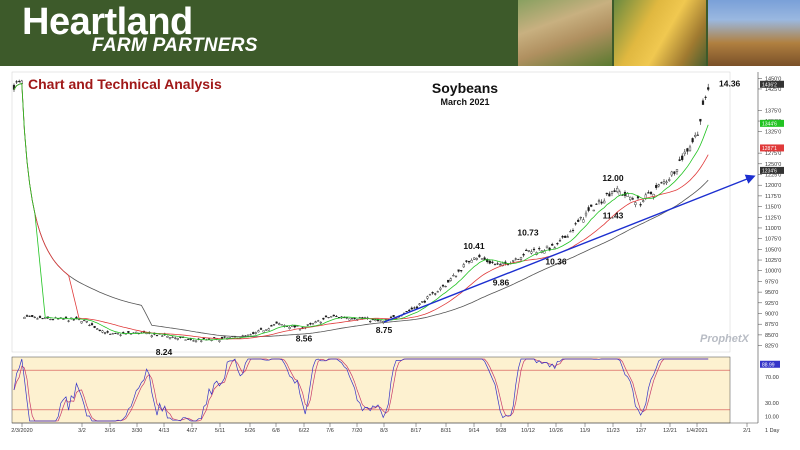  I want to click on x-tick-label: 5/26, so click(250, 431).